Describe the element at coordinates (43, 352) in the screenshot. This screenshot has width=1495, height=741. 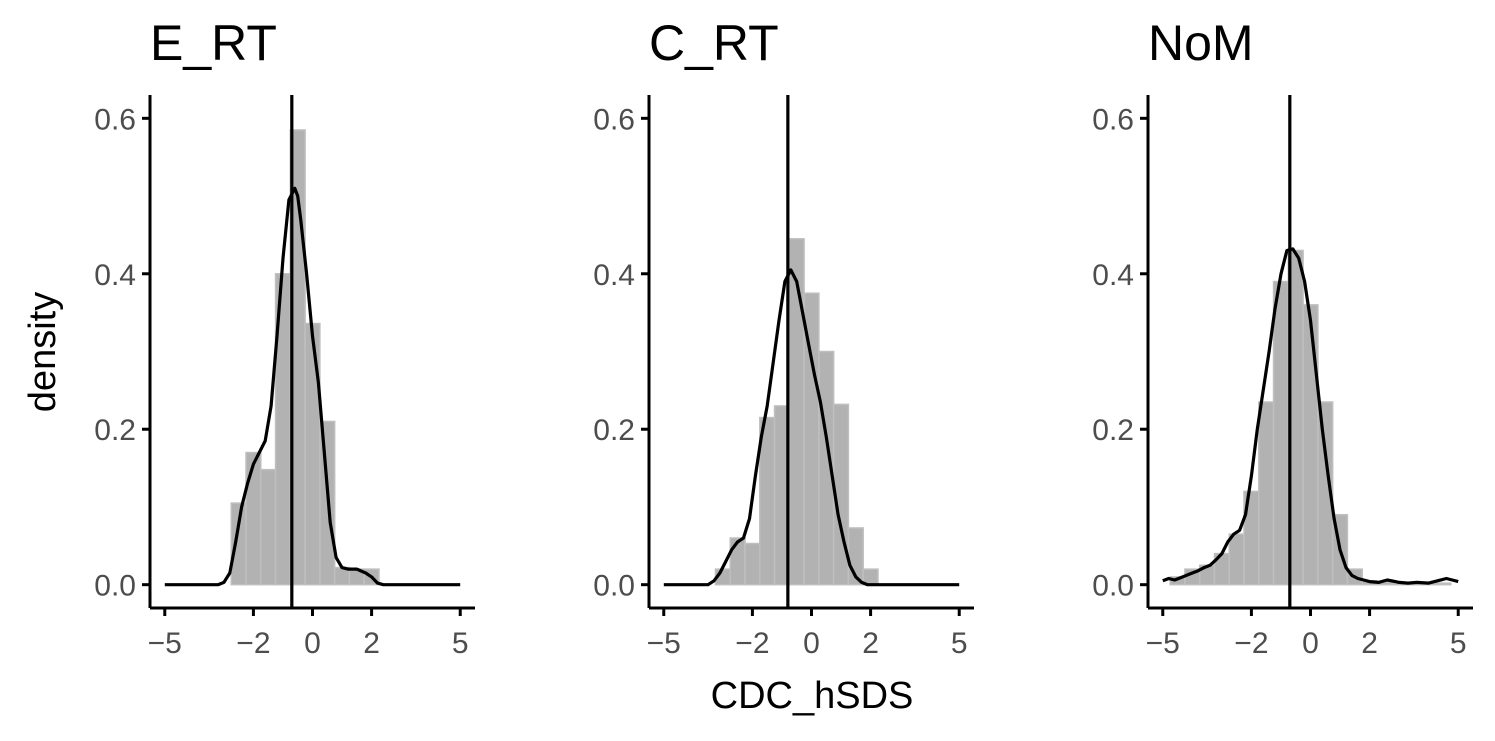
I see `y-axis-label: density` at that location.